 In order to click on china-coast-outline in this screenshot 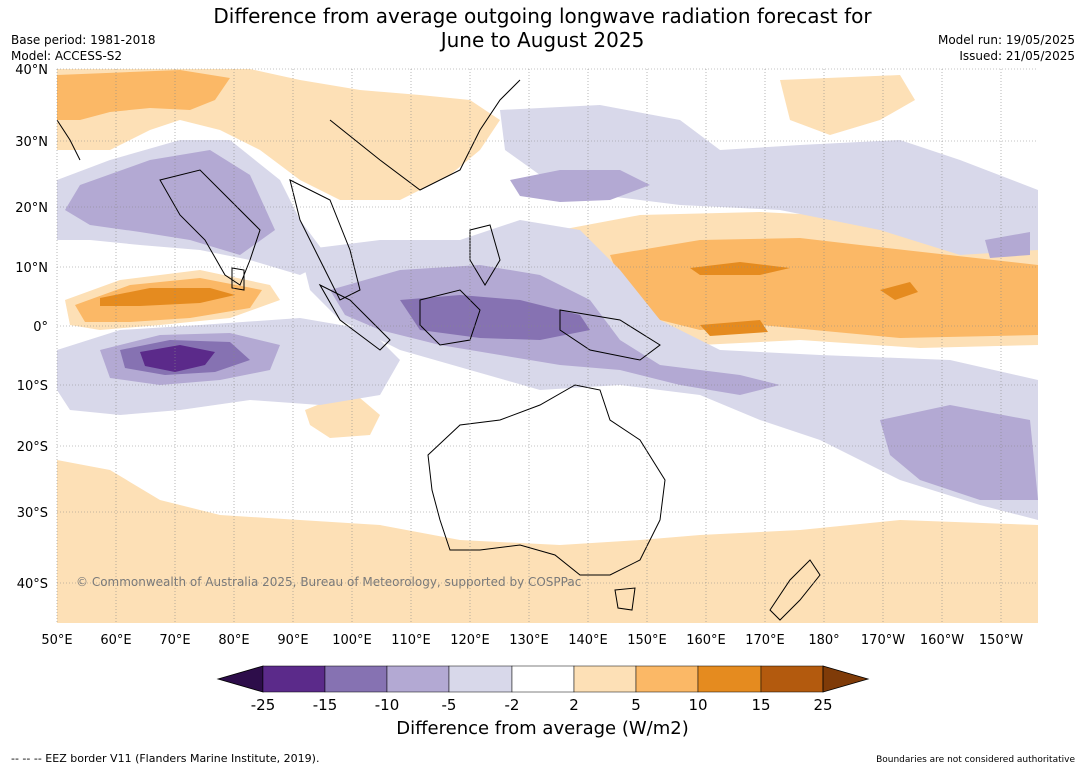, I will do `click(425, 135)`.